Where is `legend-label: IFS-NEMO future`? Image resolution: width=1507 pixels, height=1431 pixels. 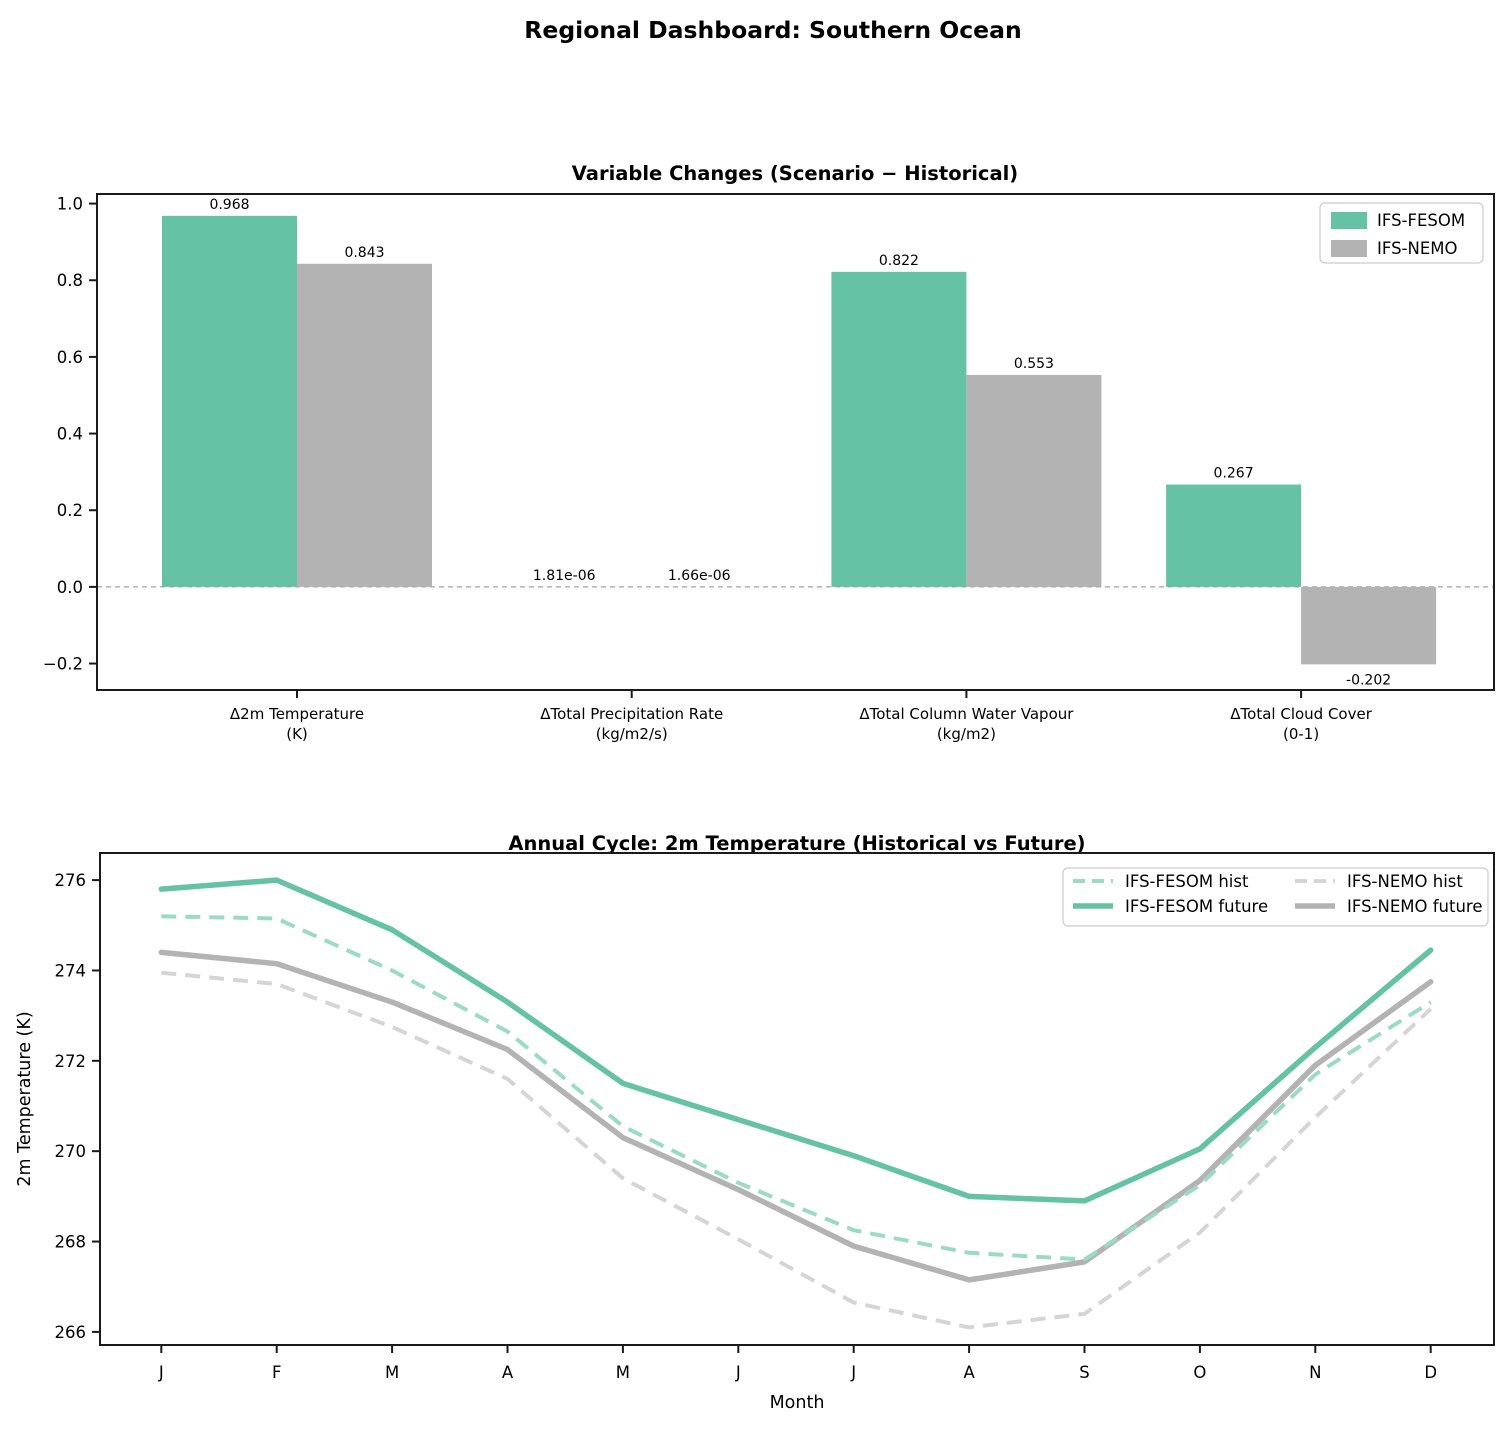 legend-label: IFS-NEMO future is located at coordinates (1415, 906).